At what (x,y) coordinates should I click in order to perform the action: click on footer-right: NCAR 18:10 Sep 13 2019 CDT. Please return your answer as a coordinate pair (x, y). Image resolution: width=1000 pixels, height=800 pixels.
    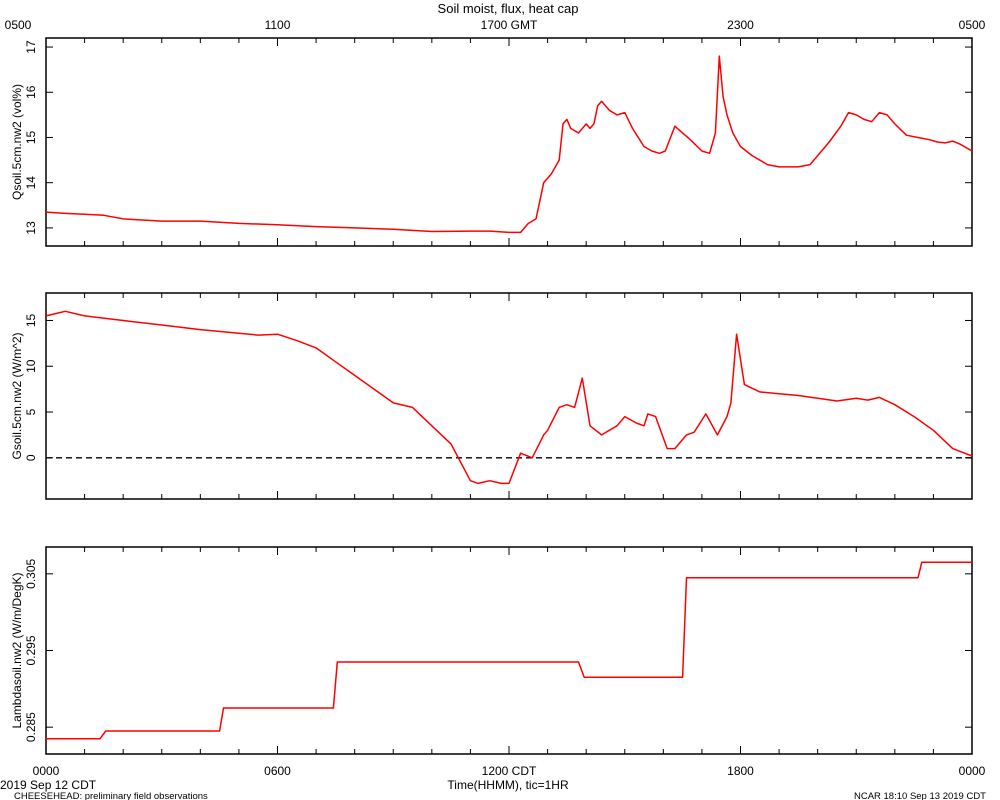
    Looking at the image, I should click on (920, 795).